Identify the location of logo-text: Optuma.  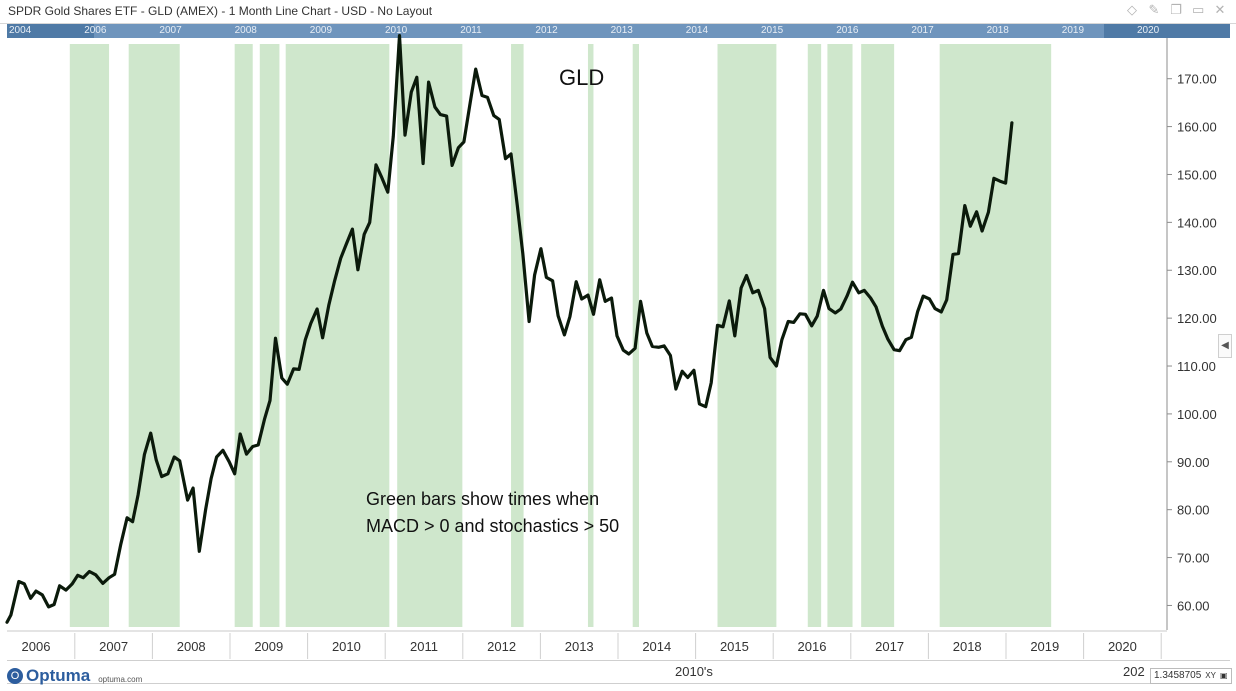
(58, 675).